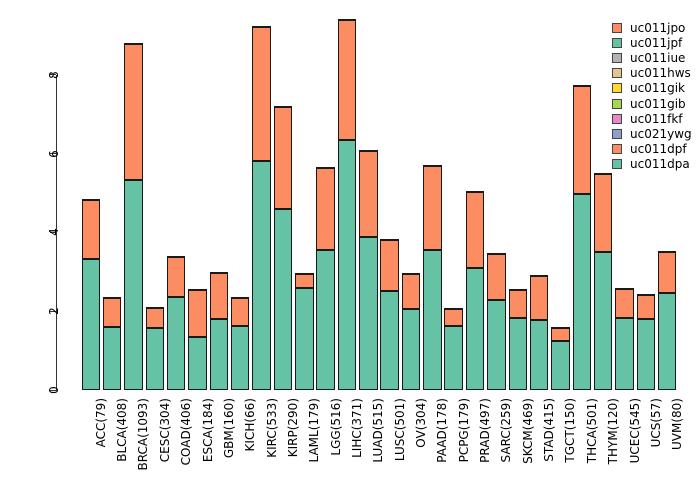  I want to click on x-axis-category-label: LUAD(515), so click(378, 430).